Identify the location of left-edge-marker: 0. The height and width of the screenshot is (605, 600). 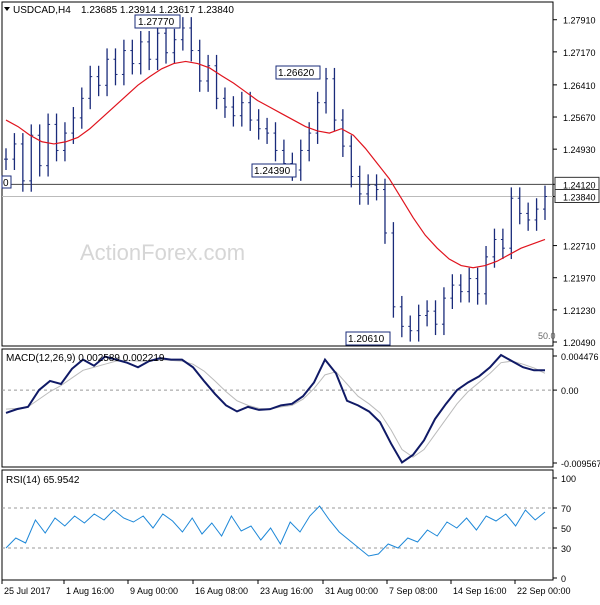
(6, 182).